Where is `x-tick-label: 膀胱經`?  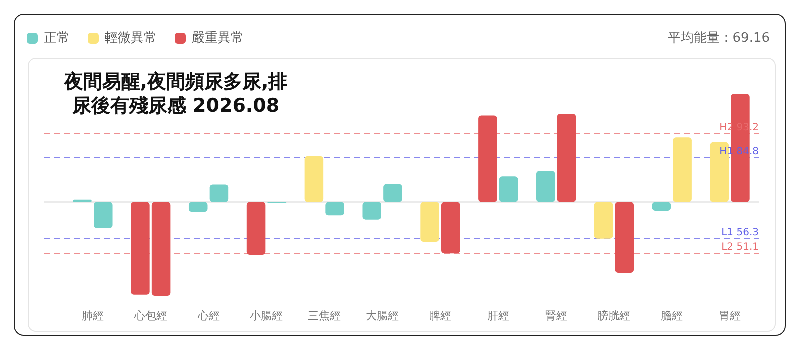 x-tick-label: 膀胱經 is located at coordinates (614, 315).